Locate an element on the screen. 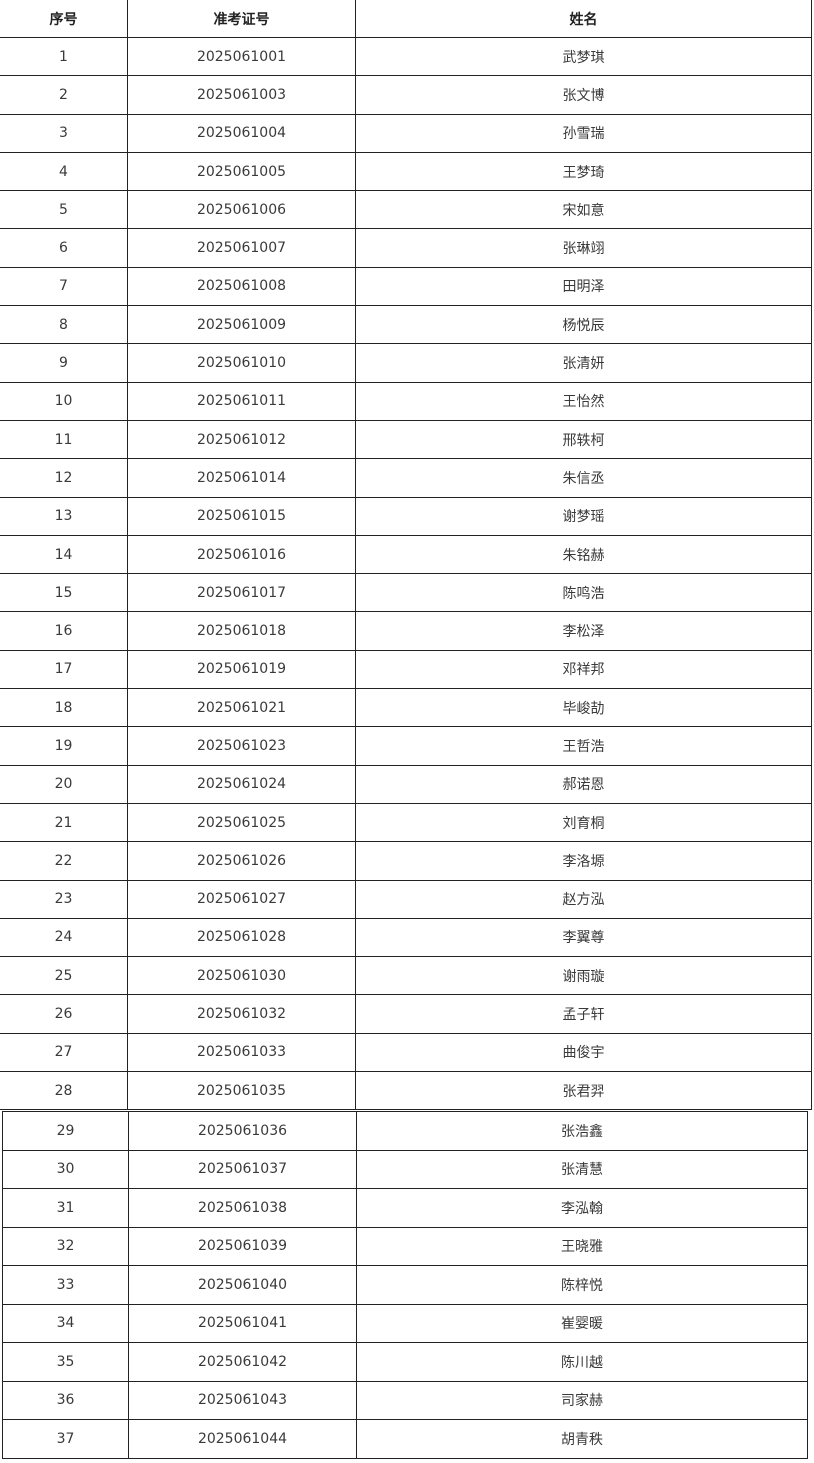 The width and height of the screenshot is (814, 1463). cell-exam-id: 2025061040 is located at coordinates (242, 1285).